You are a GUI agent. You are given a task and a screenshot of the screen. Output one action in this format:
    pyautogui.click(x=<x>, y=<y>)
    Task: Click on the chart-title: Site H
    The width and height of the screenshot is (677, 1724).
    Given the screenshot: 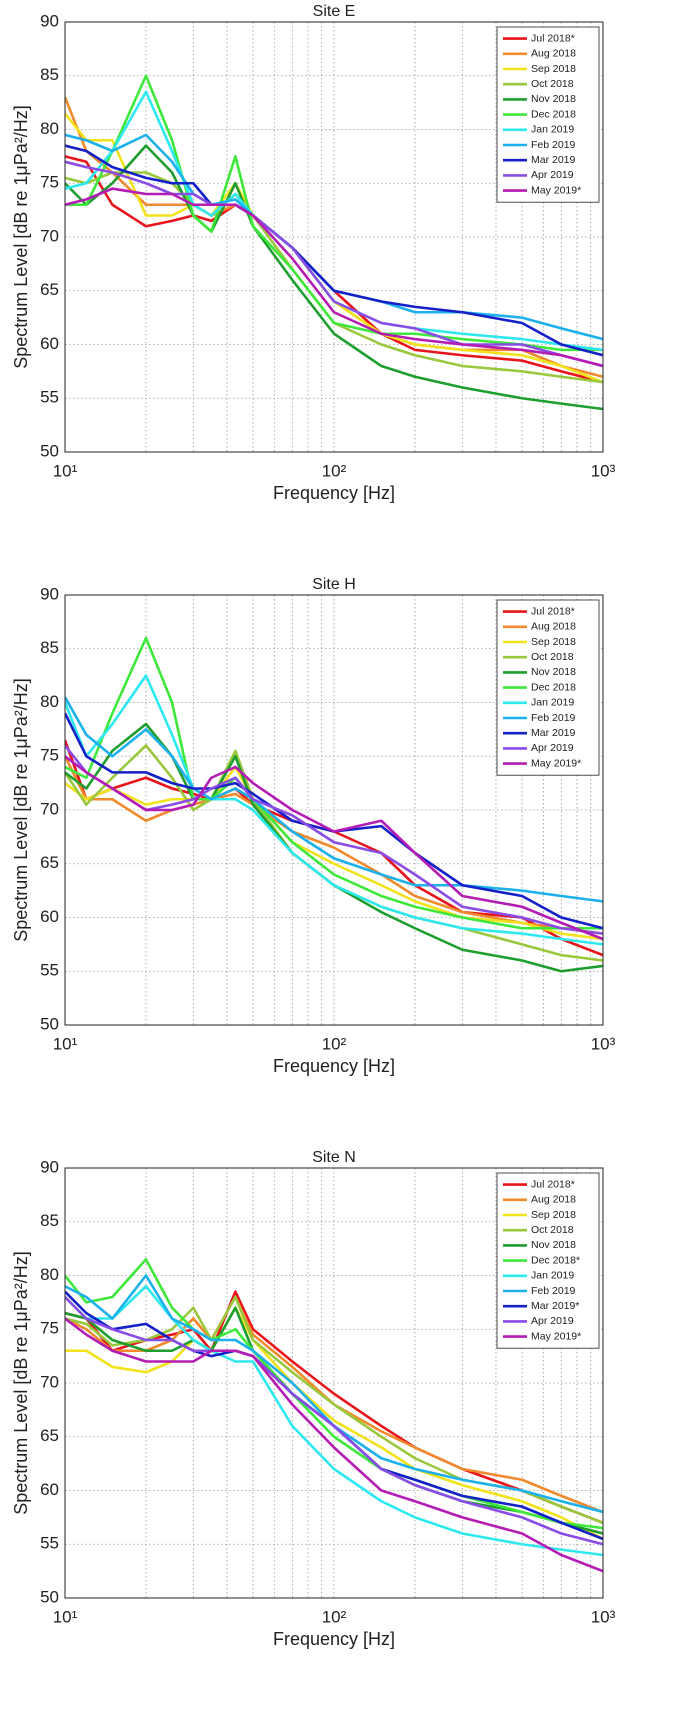 What is the action you would take?
    pyautogui.click(x=334, y=584)
    